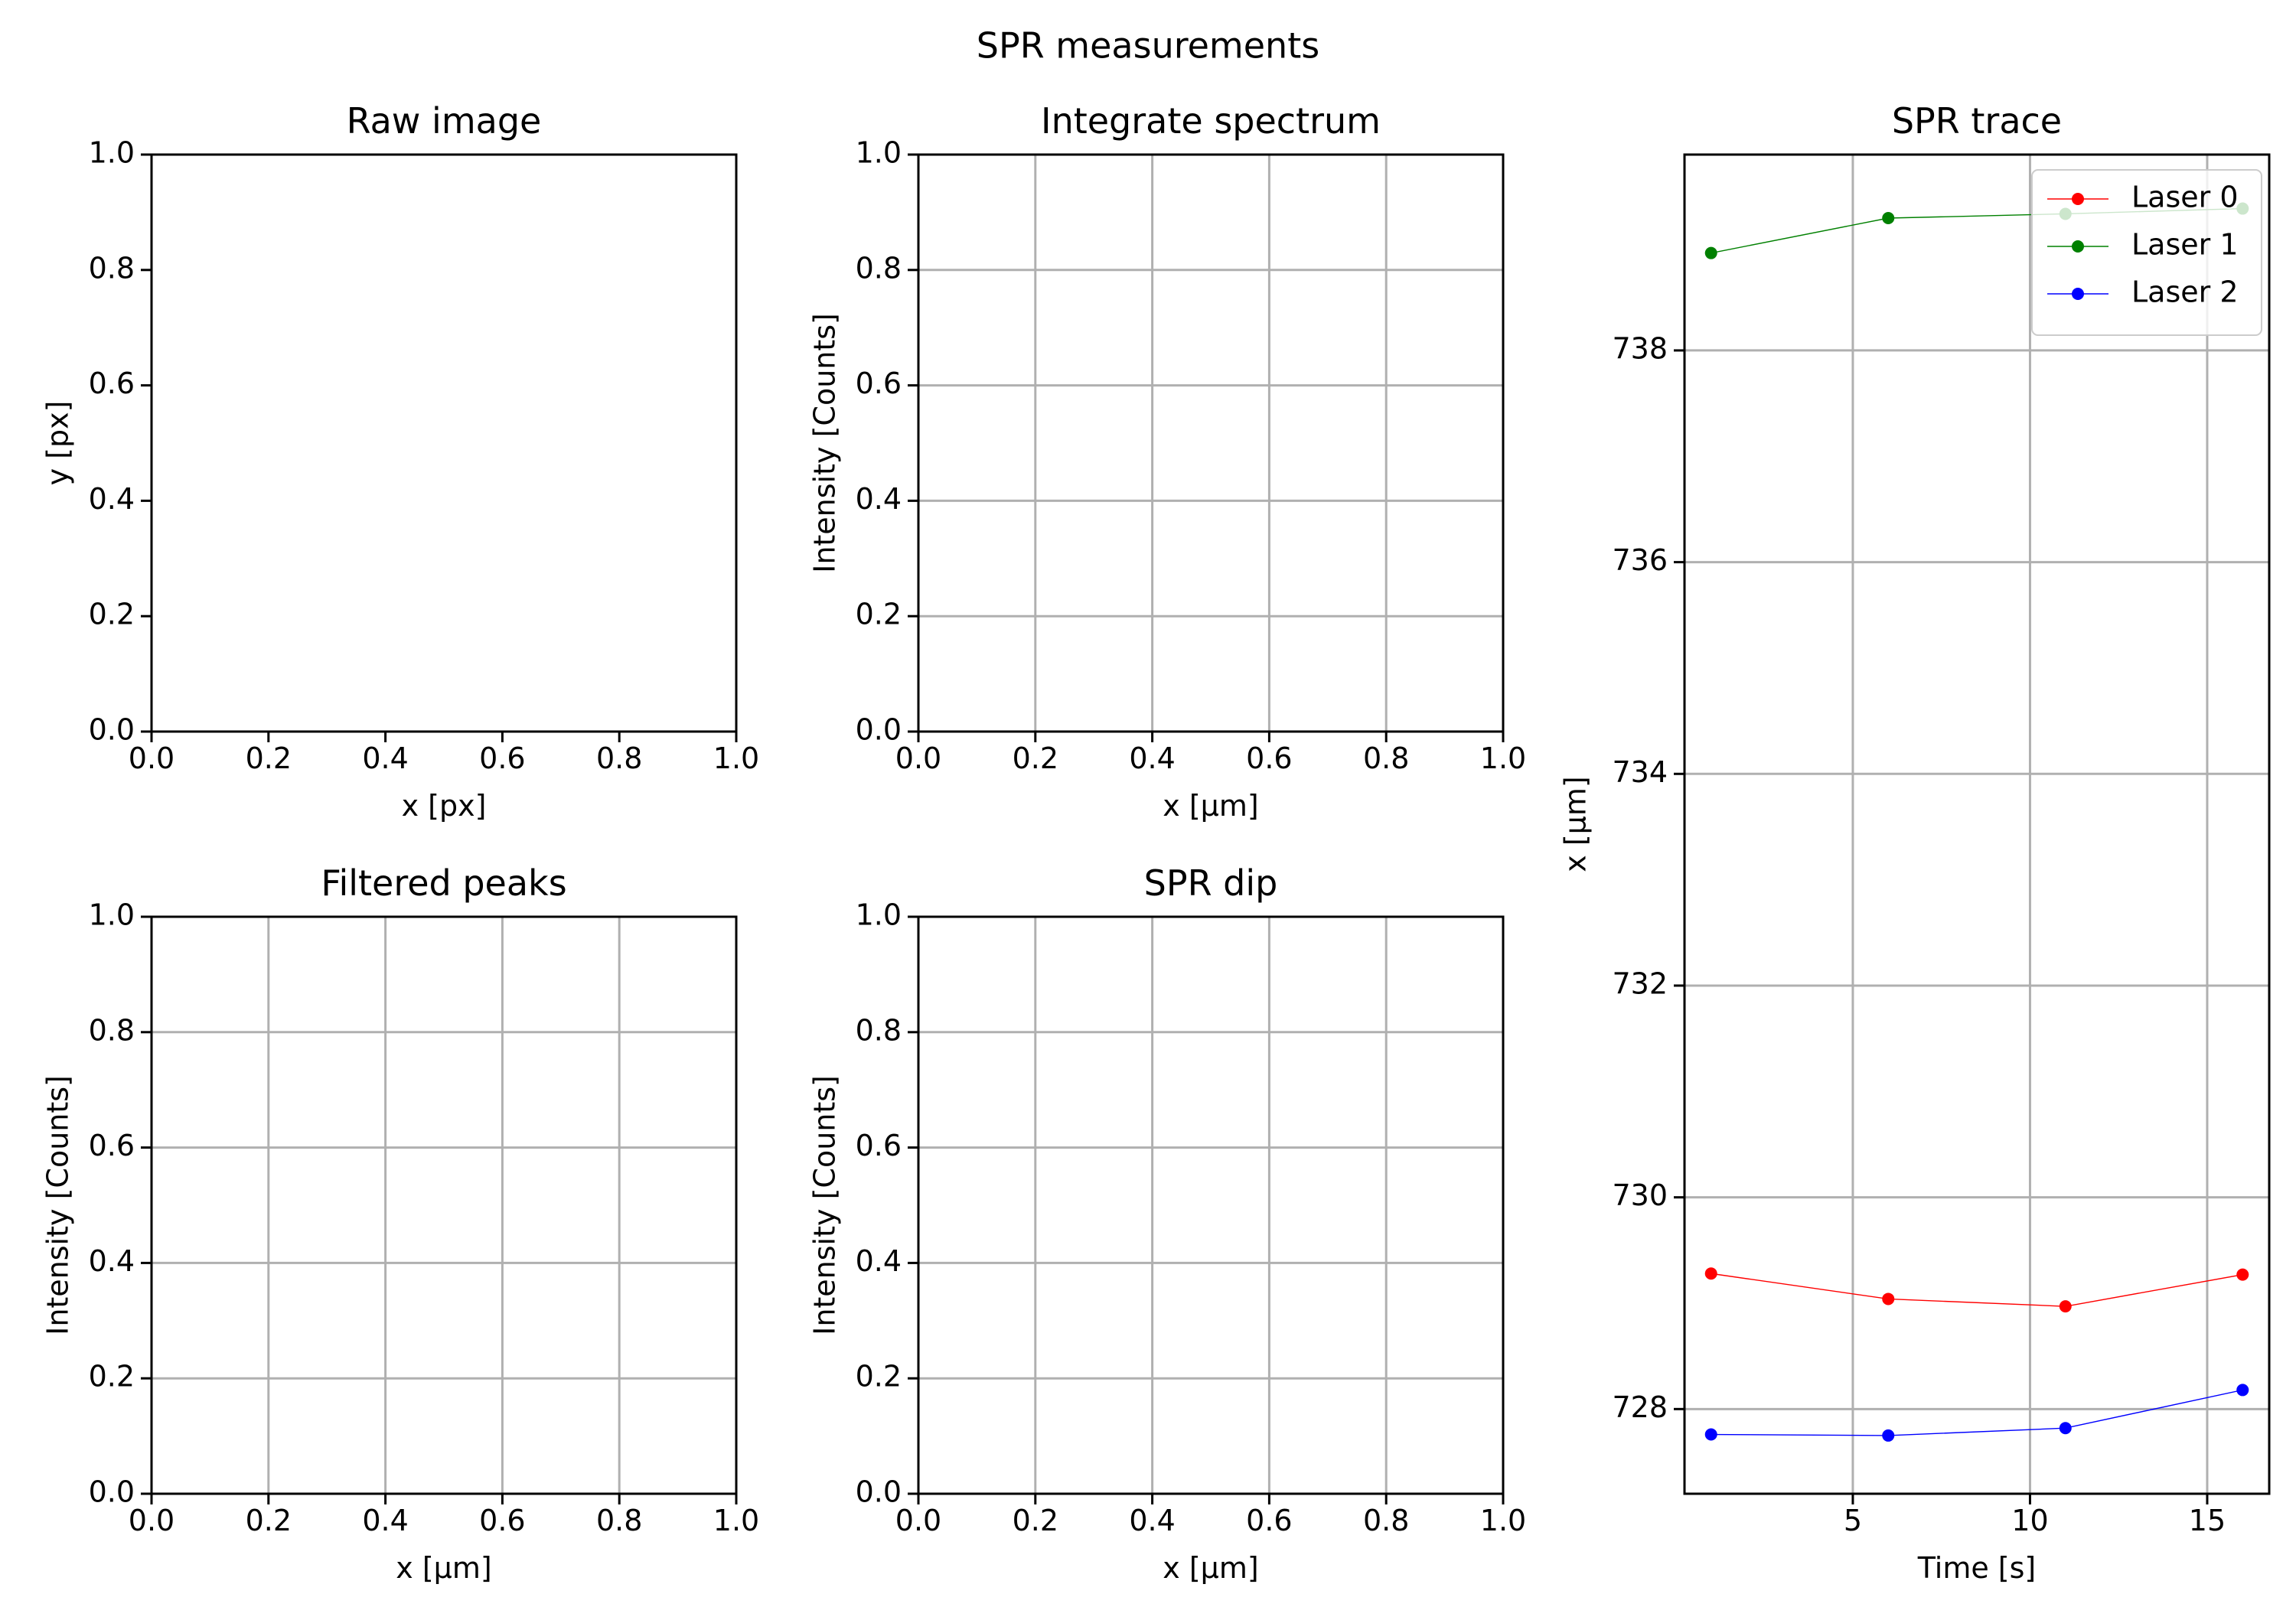 The height and width of the screenshot is (1607, 2296). What do you see at coordinates (2029, 1520) in the screenshot?
I see `x-tick-label: 10` at bounding box center [2029, 1520].